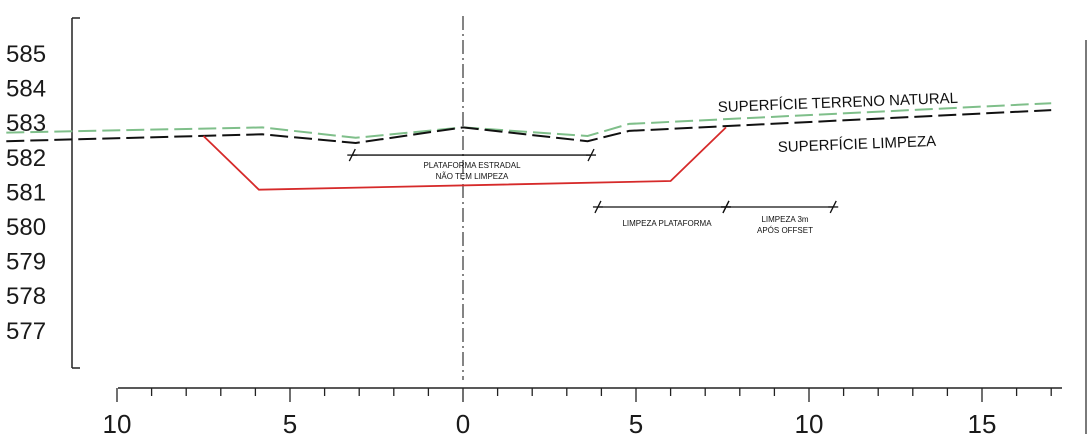  Describe the element at coordinates (784, 219) in the screenshot. I see `label-limpeza-3m-1: LIMPEZA 3m` at that location.